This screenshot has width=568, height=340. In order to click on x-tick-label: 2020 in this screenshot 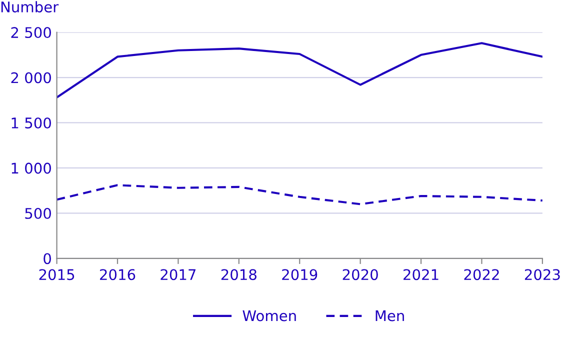, I will do `click(360, 274)`.